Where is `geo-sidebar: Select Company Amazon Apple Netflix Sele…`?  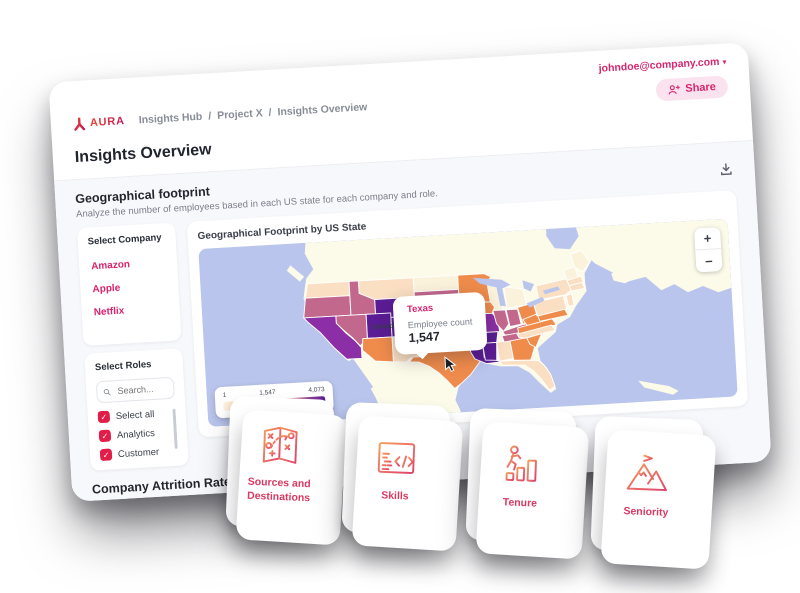 geo-sidebar: Select Company Amazon Apple Netflix Sele… is located at coordinates (132, 346).